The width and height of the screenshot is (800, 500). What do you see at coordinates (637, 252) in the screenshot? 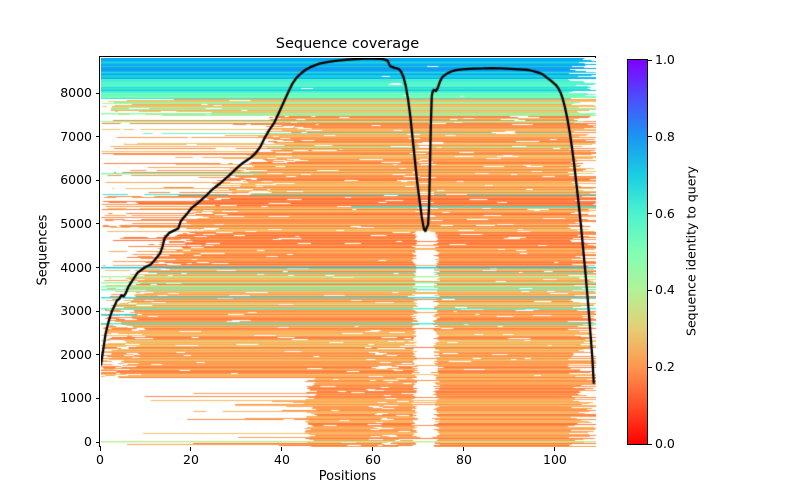
I see `colorbar` at bounding box center [637, 252].